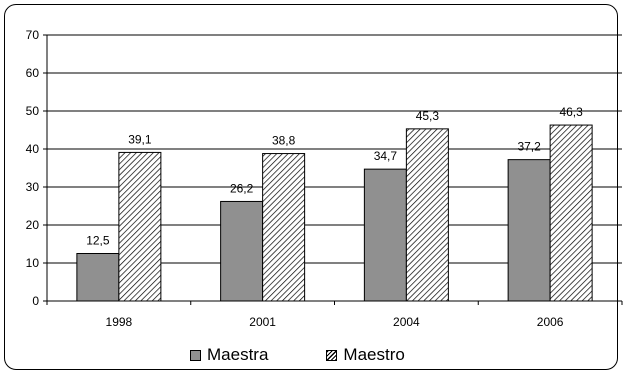  Describe the element at coordinates (332, 355) in the screenshot. I see `legend-swatch-maestro` at that location.